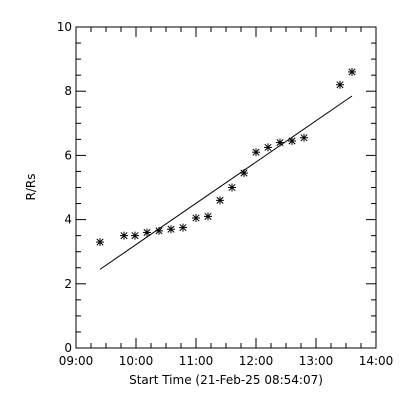  What do you see at coordinates (136, 361) in the screenshot?
I see `x-tick-label: 10:00` at bounding box center [136, 361].